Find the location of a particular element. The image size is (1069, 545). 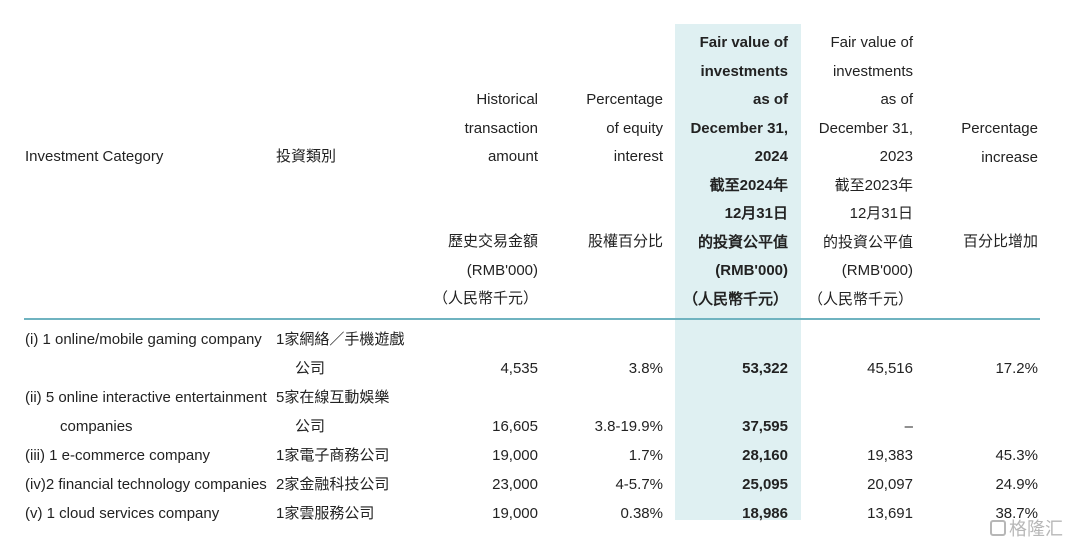

row-amount: 23,000 is located at coordinates (515, 484).